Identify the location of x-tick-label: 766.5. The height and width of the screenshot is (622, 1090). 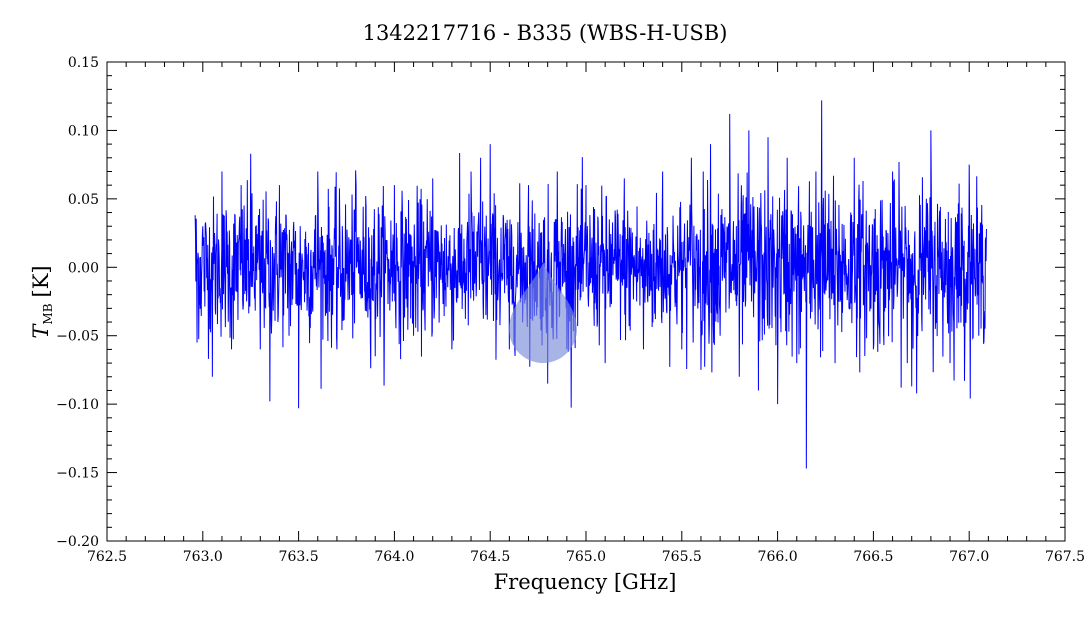
(873, 557).